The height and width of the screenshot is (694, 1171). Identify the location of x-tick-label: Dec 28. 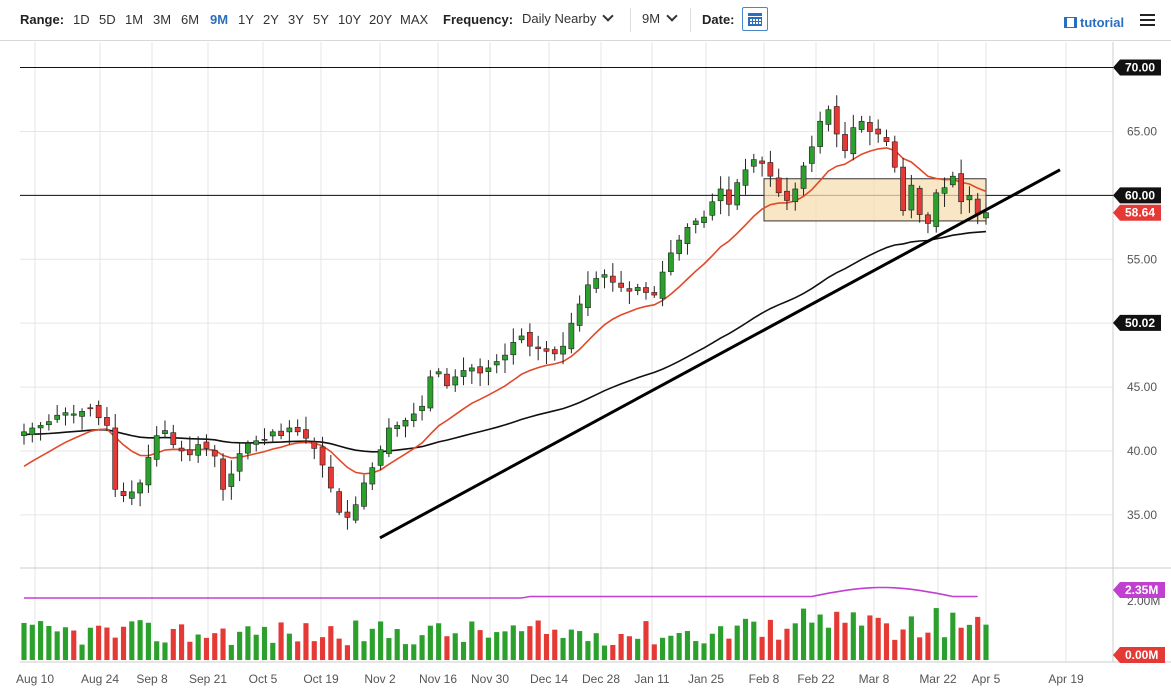
(601, 679).